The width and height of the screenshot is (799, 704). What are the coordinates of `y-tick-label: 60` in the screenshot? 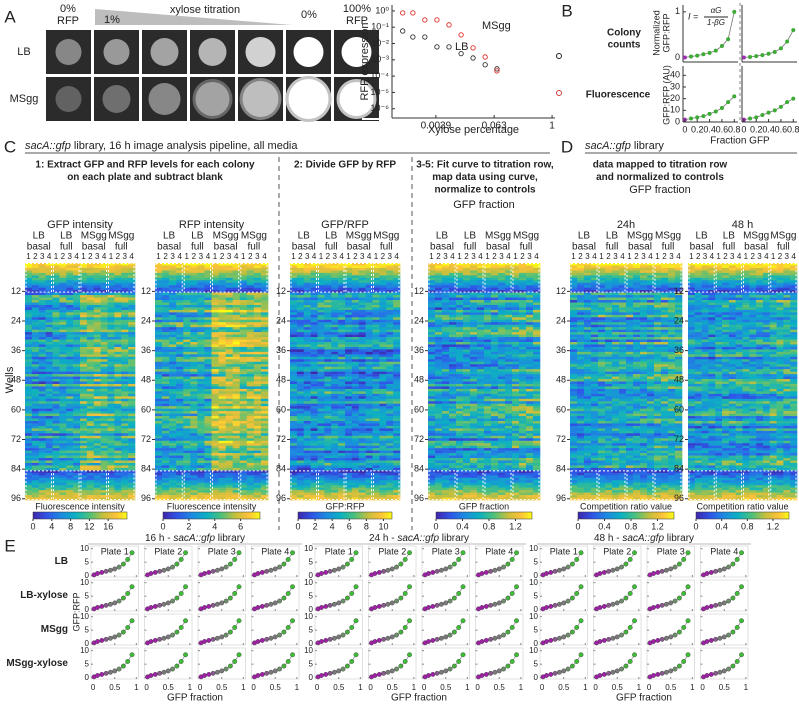 It's located at (281, 409).